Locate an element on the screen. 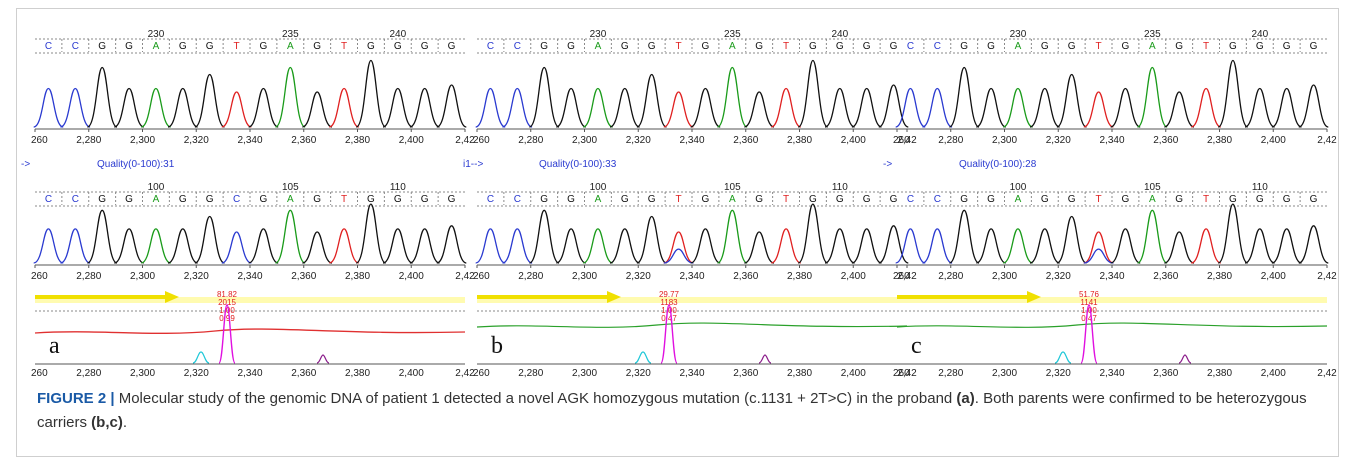 Image resolution: width=1355 pixels, height=469 pixels. row2-base-letter: C is located at coordinates (48, 199).